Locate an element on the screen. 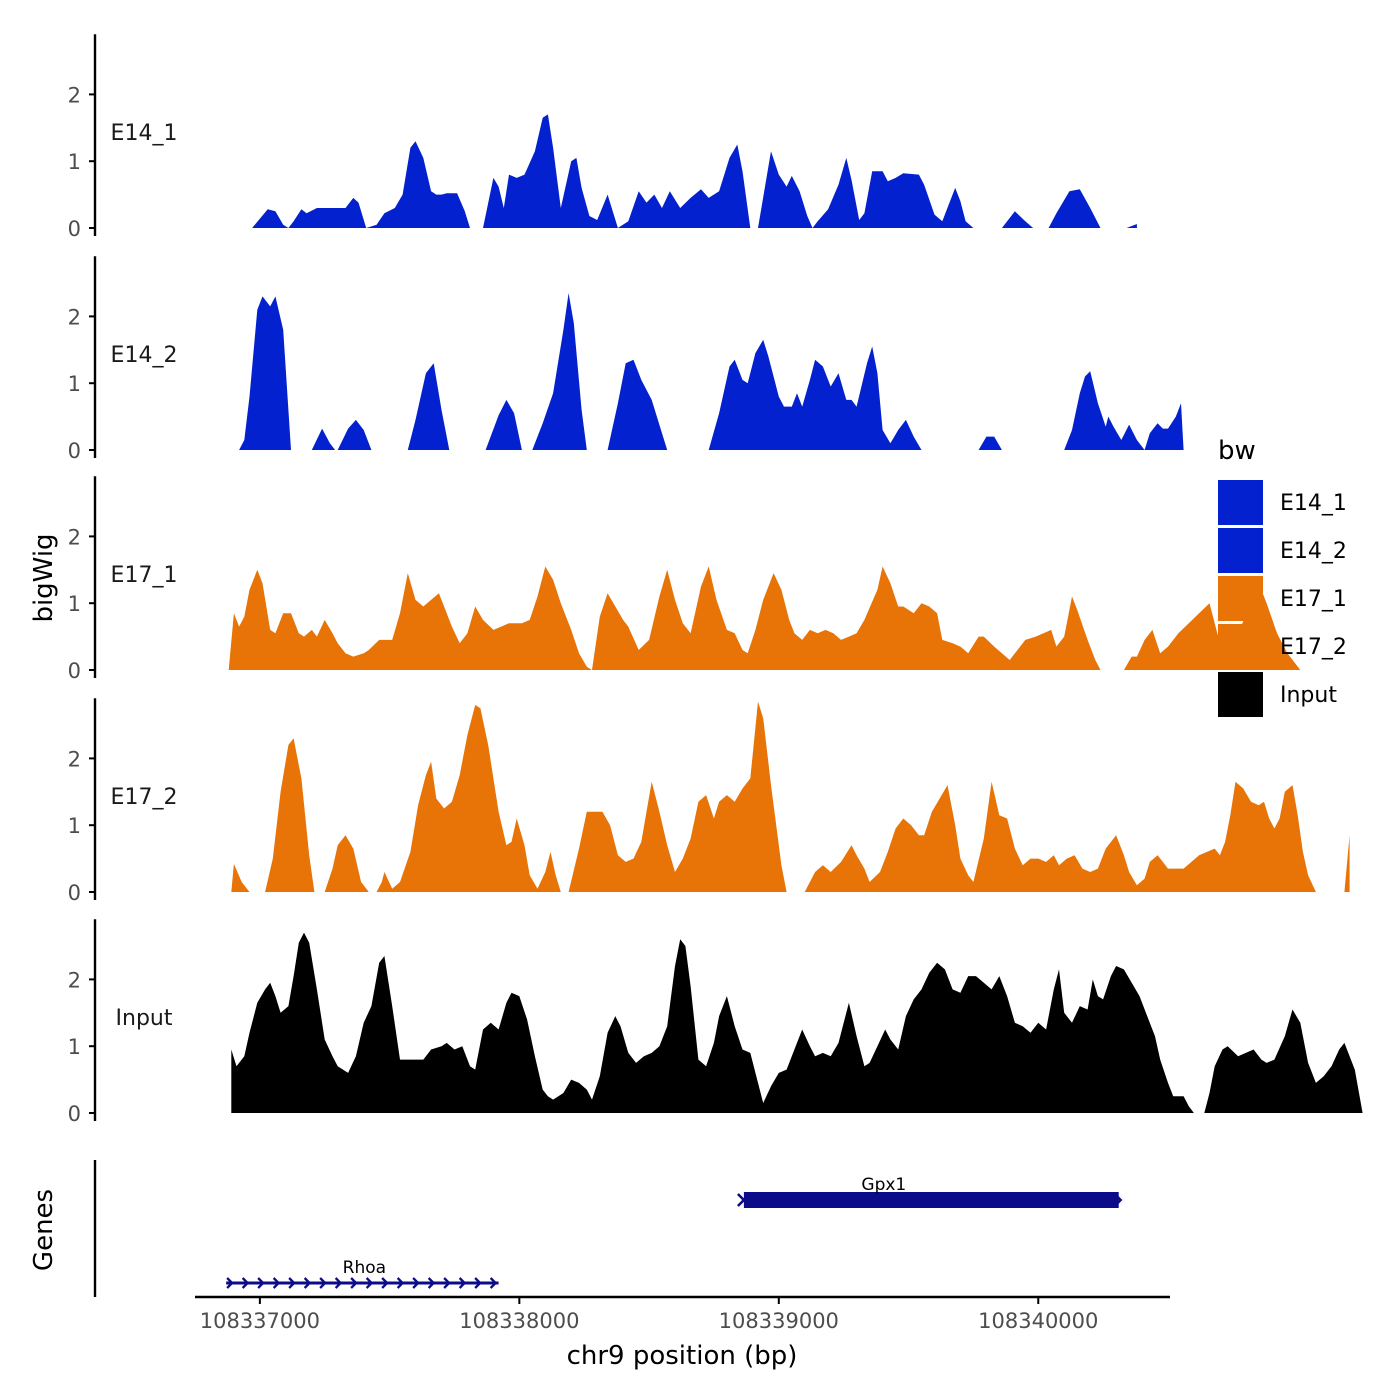 The height and width of the screenshot is (1400, 1400). legend-swatch-Input is located at coordinates (1240, 694).